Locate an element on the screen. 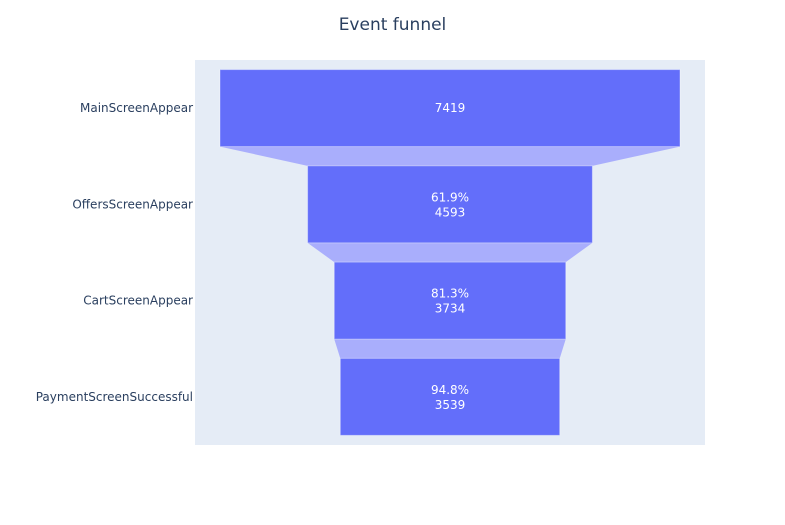 The image size is (785, 525). value-label: 3734 is located at coordinates (450, 309).